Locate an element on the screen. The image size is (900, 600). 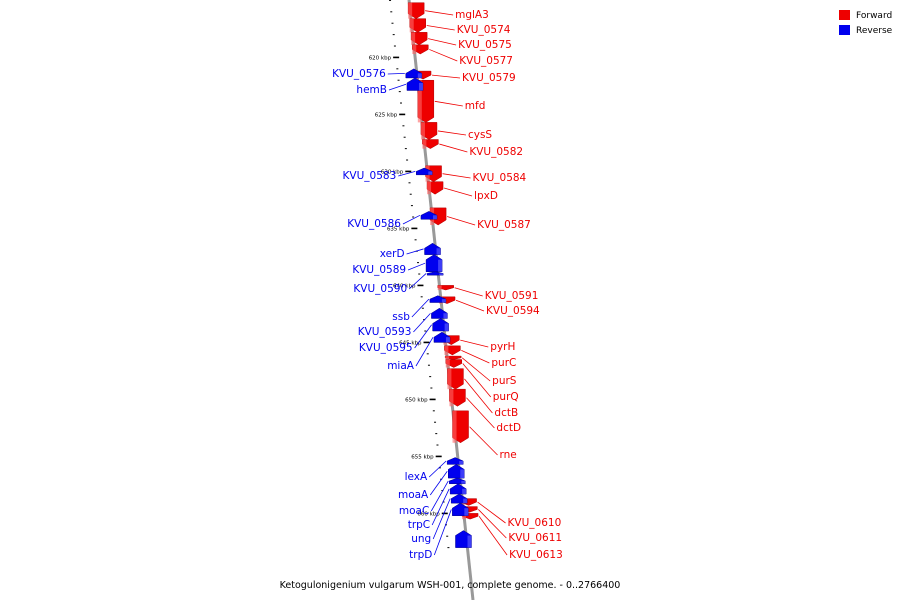
reverse-gene-label: trpD is located at coordinates (420, 555).